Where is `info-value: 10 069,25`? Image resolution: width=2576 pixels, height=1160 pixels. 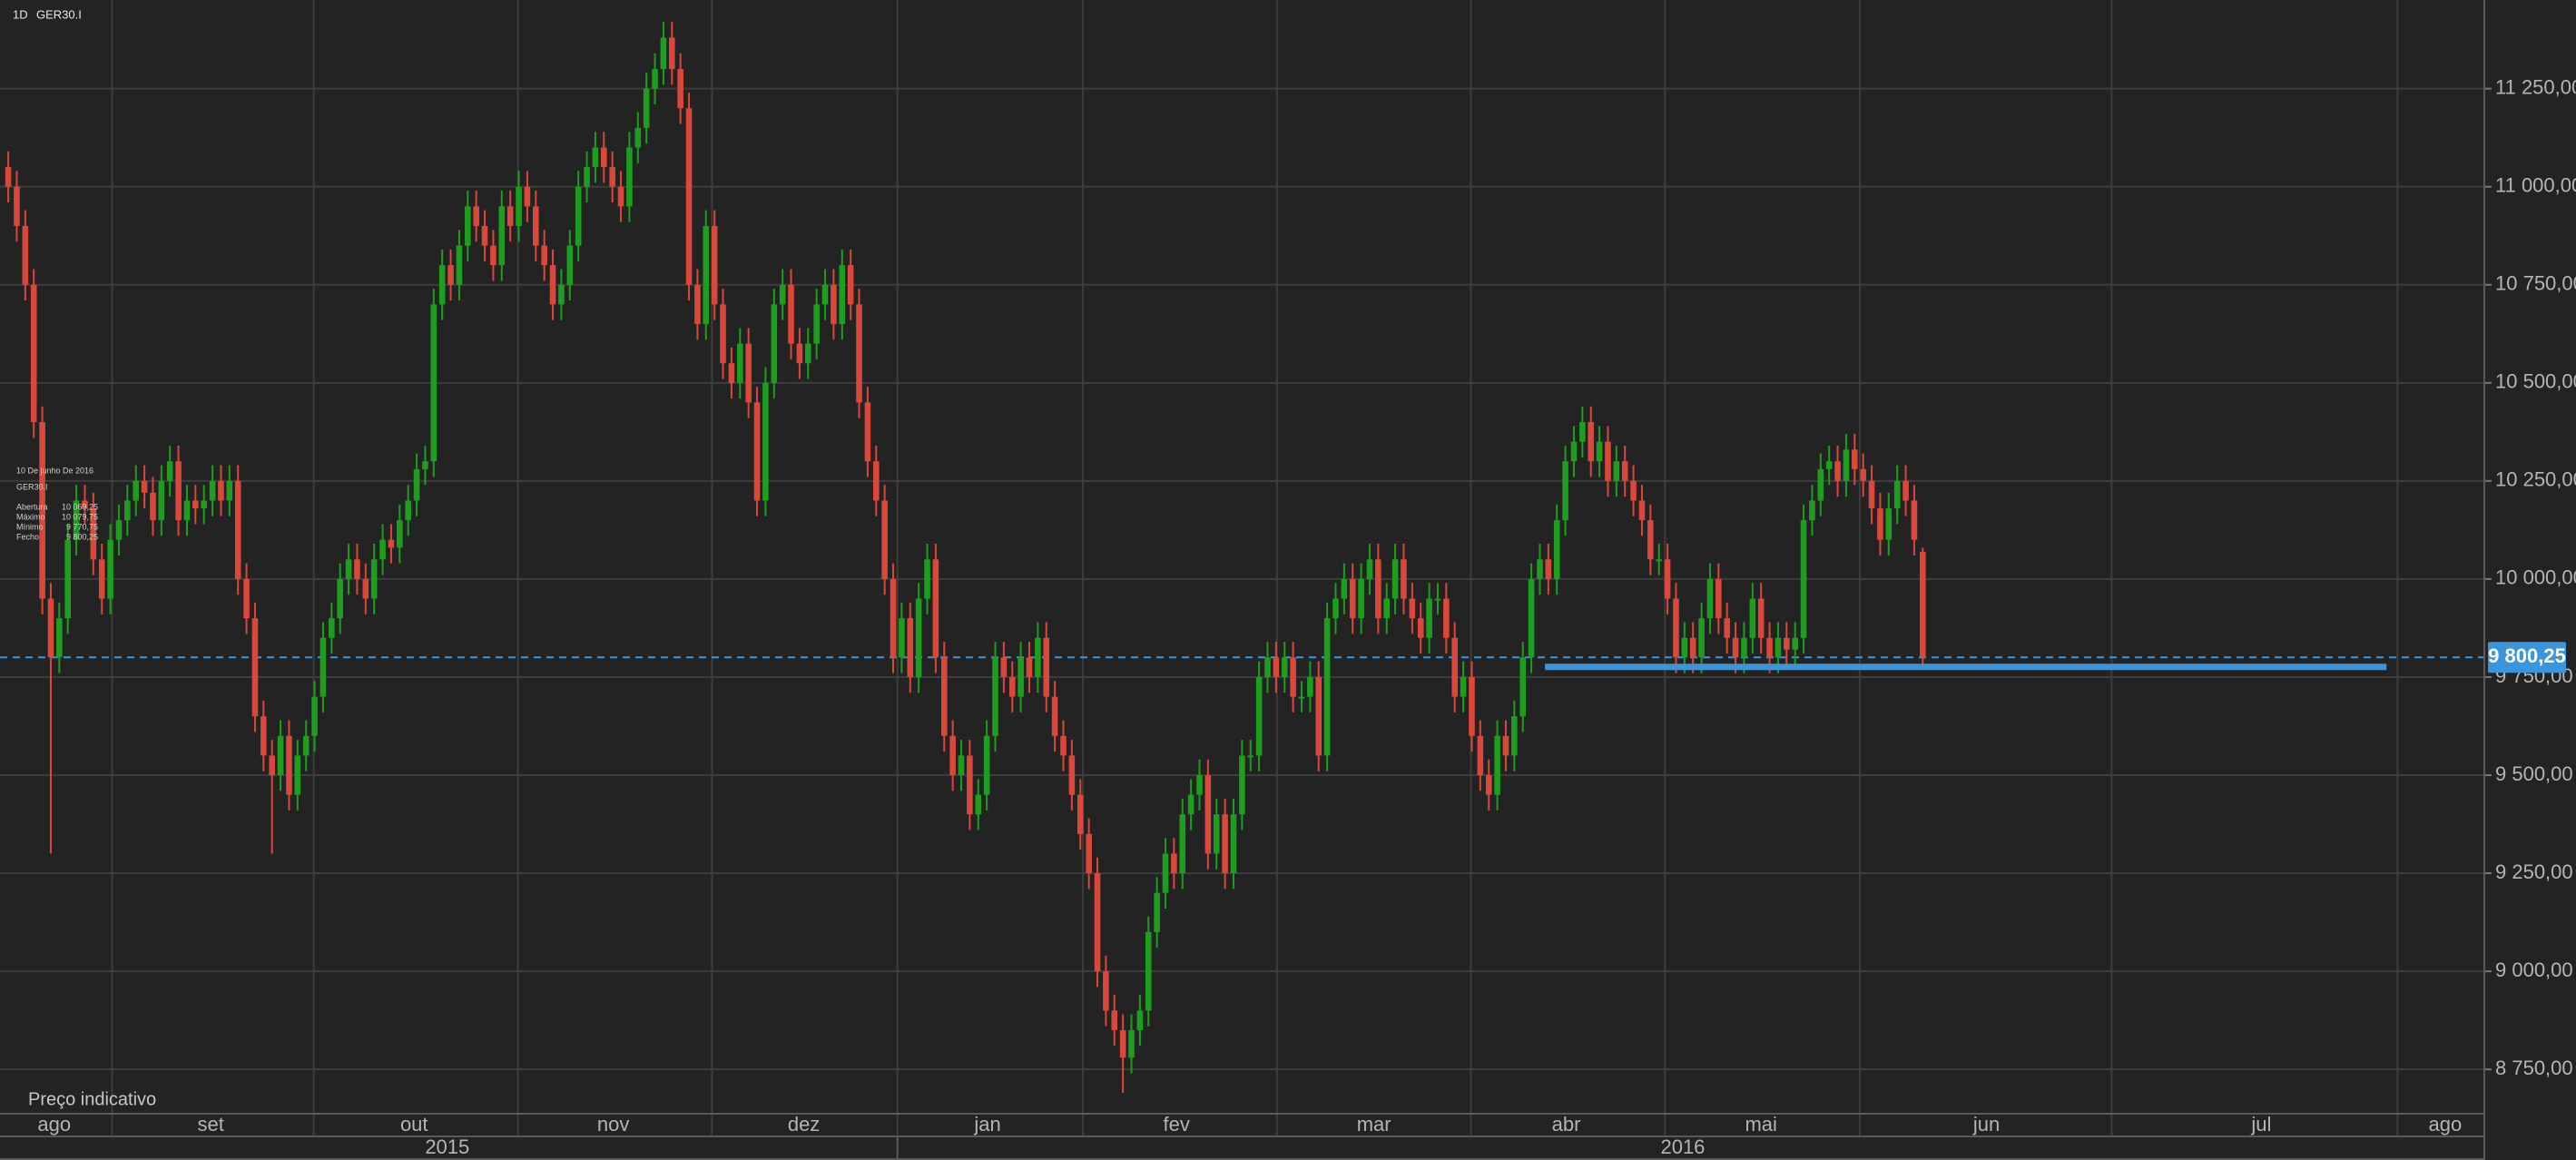
info-value: 10 069,25 is located at coordinates (80, 507).